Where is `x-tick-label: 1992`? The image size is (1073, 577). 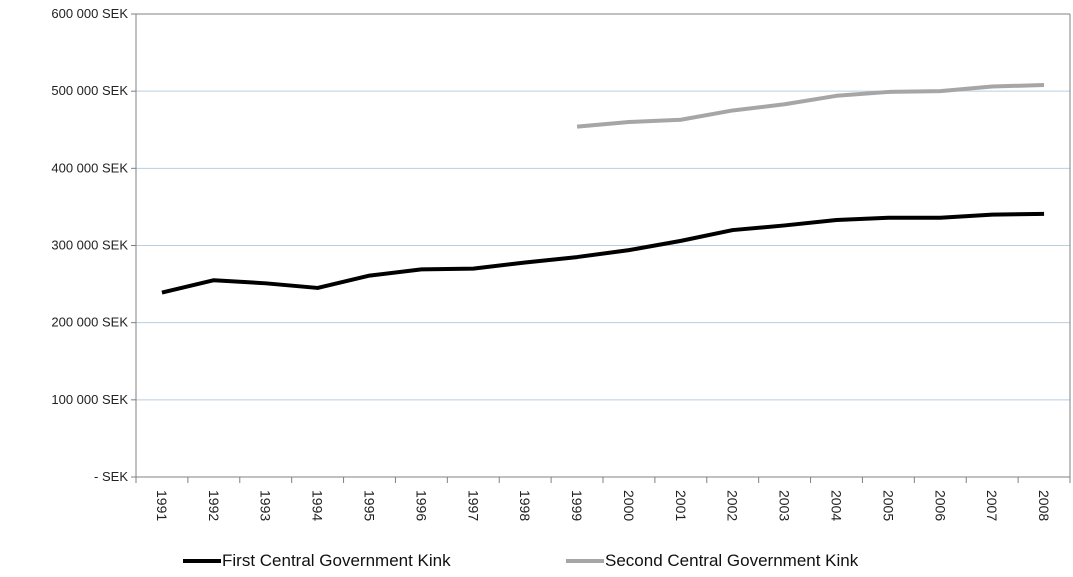 x-tick-label: 1992 is located at coordinates (214, 505).